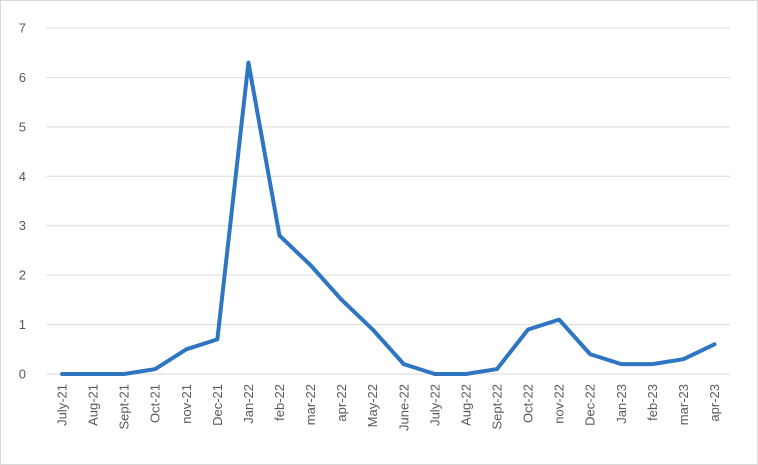  What do you see at coordinates (22, 374) in the screenshot?
I see `y-tick-label: 0` at bounding box center [22, 374].